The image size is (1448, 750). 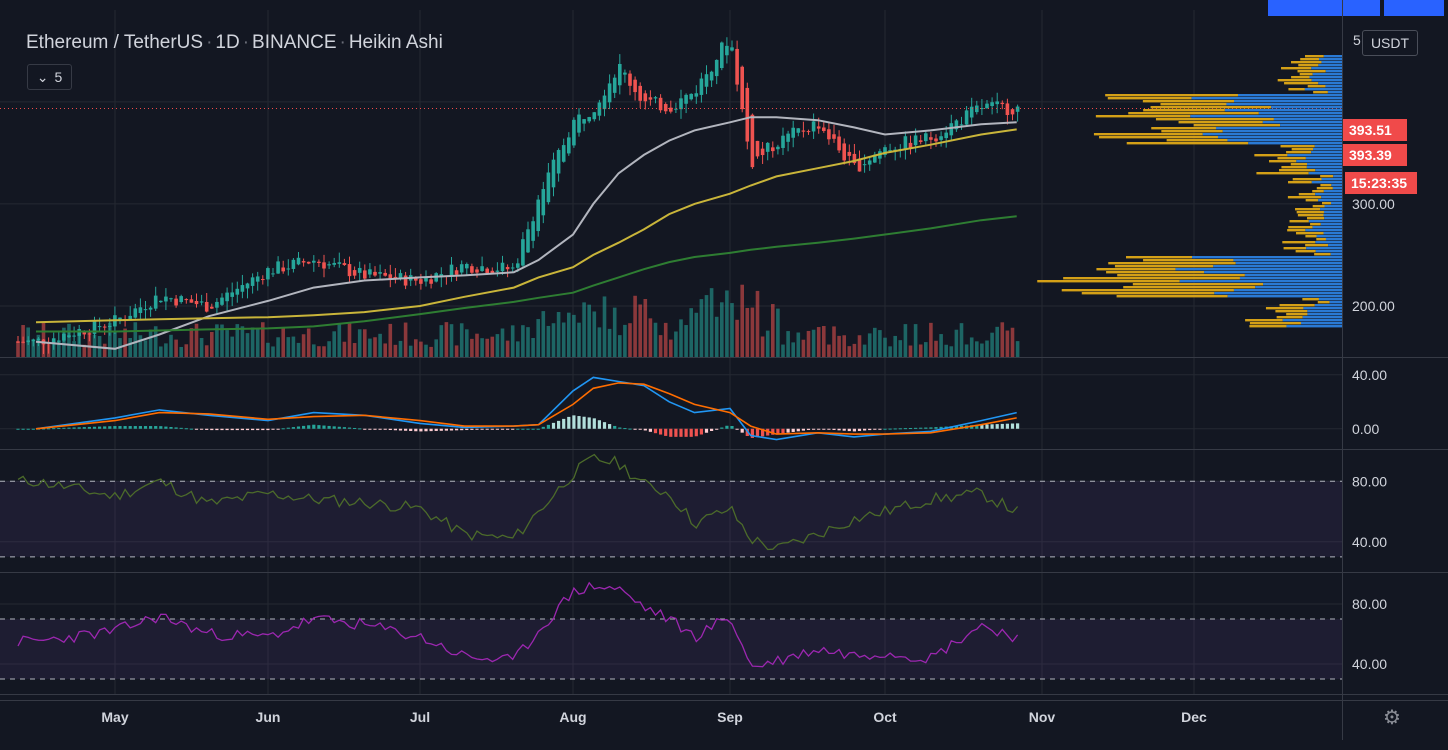 I want to click on symbol-name: Ethereum / TetherUS, so click(x=115, y=42).